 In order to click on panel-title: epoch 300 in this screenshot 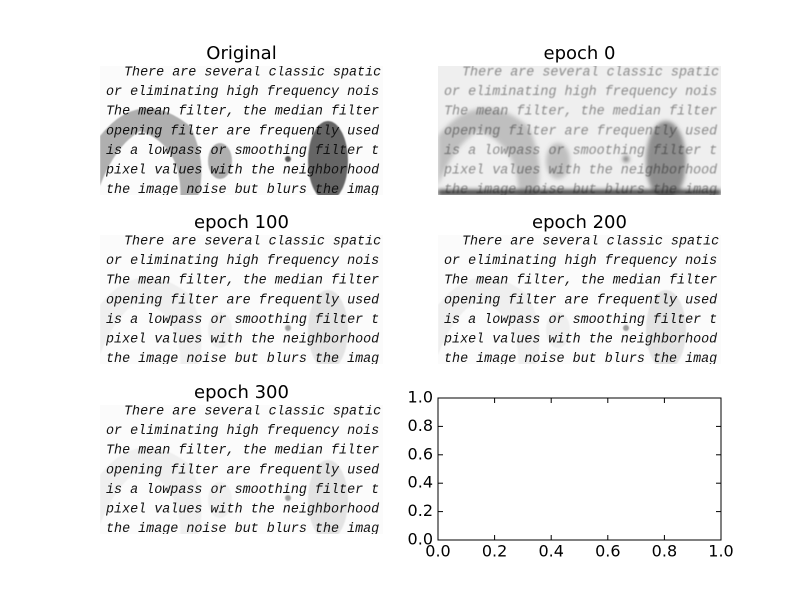, I will do `click(241, 392)`.